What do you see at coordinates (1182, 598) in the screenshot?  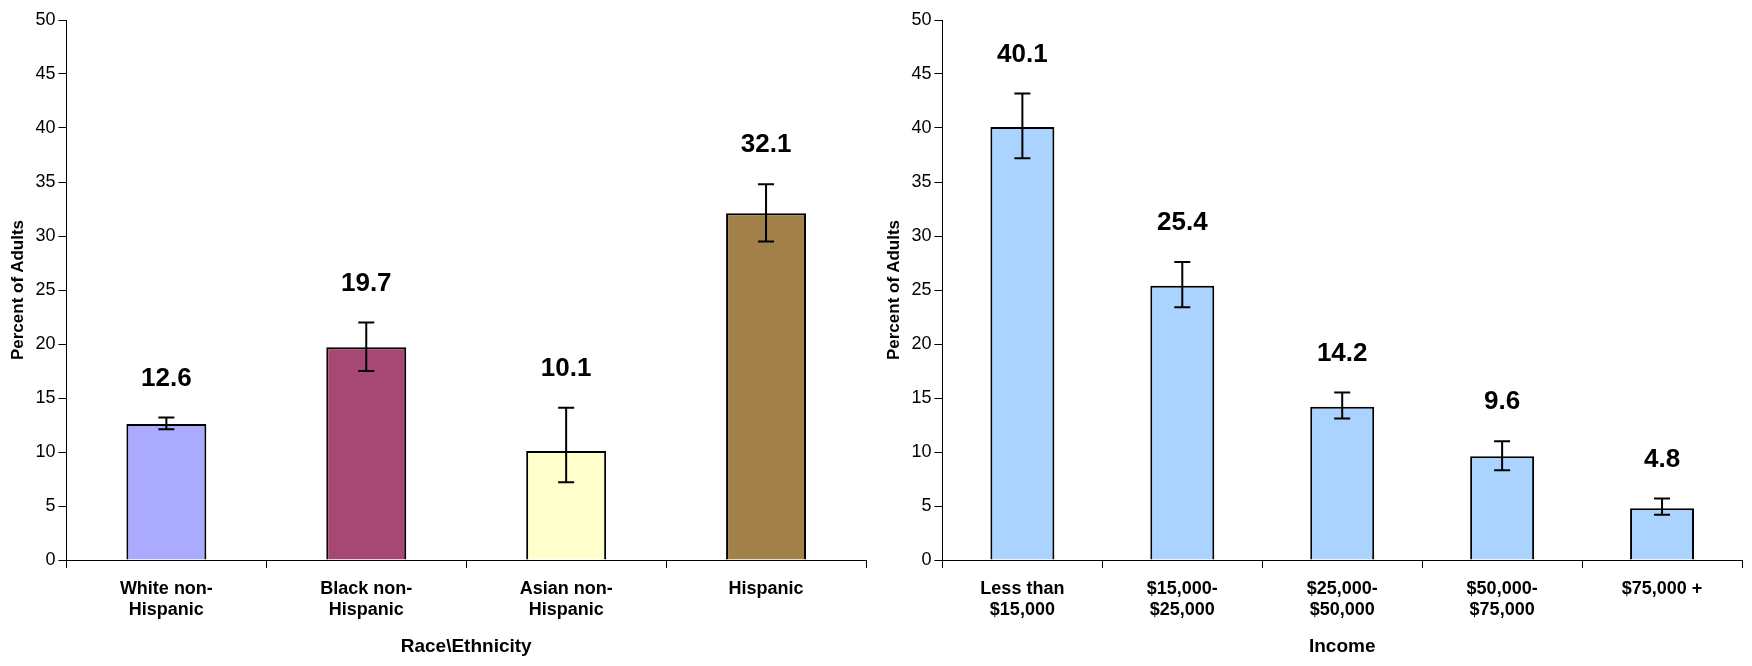 I see `x-tick-label: $15,000- $25,000` at bounding box center [1182, 598].